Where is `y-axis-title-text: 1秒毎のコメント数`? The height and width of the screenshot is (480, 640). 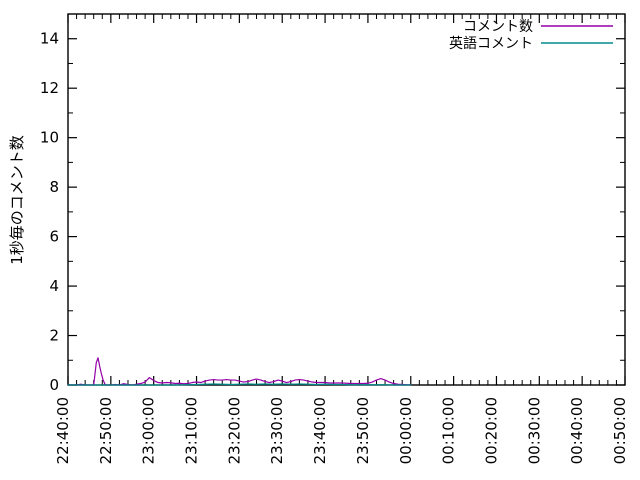 y-axis-title-text: 1秒毎のコメント数 is located at coordinates (17, 200).